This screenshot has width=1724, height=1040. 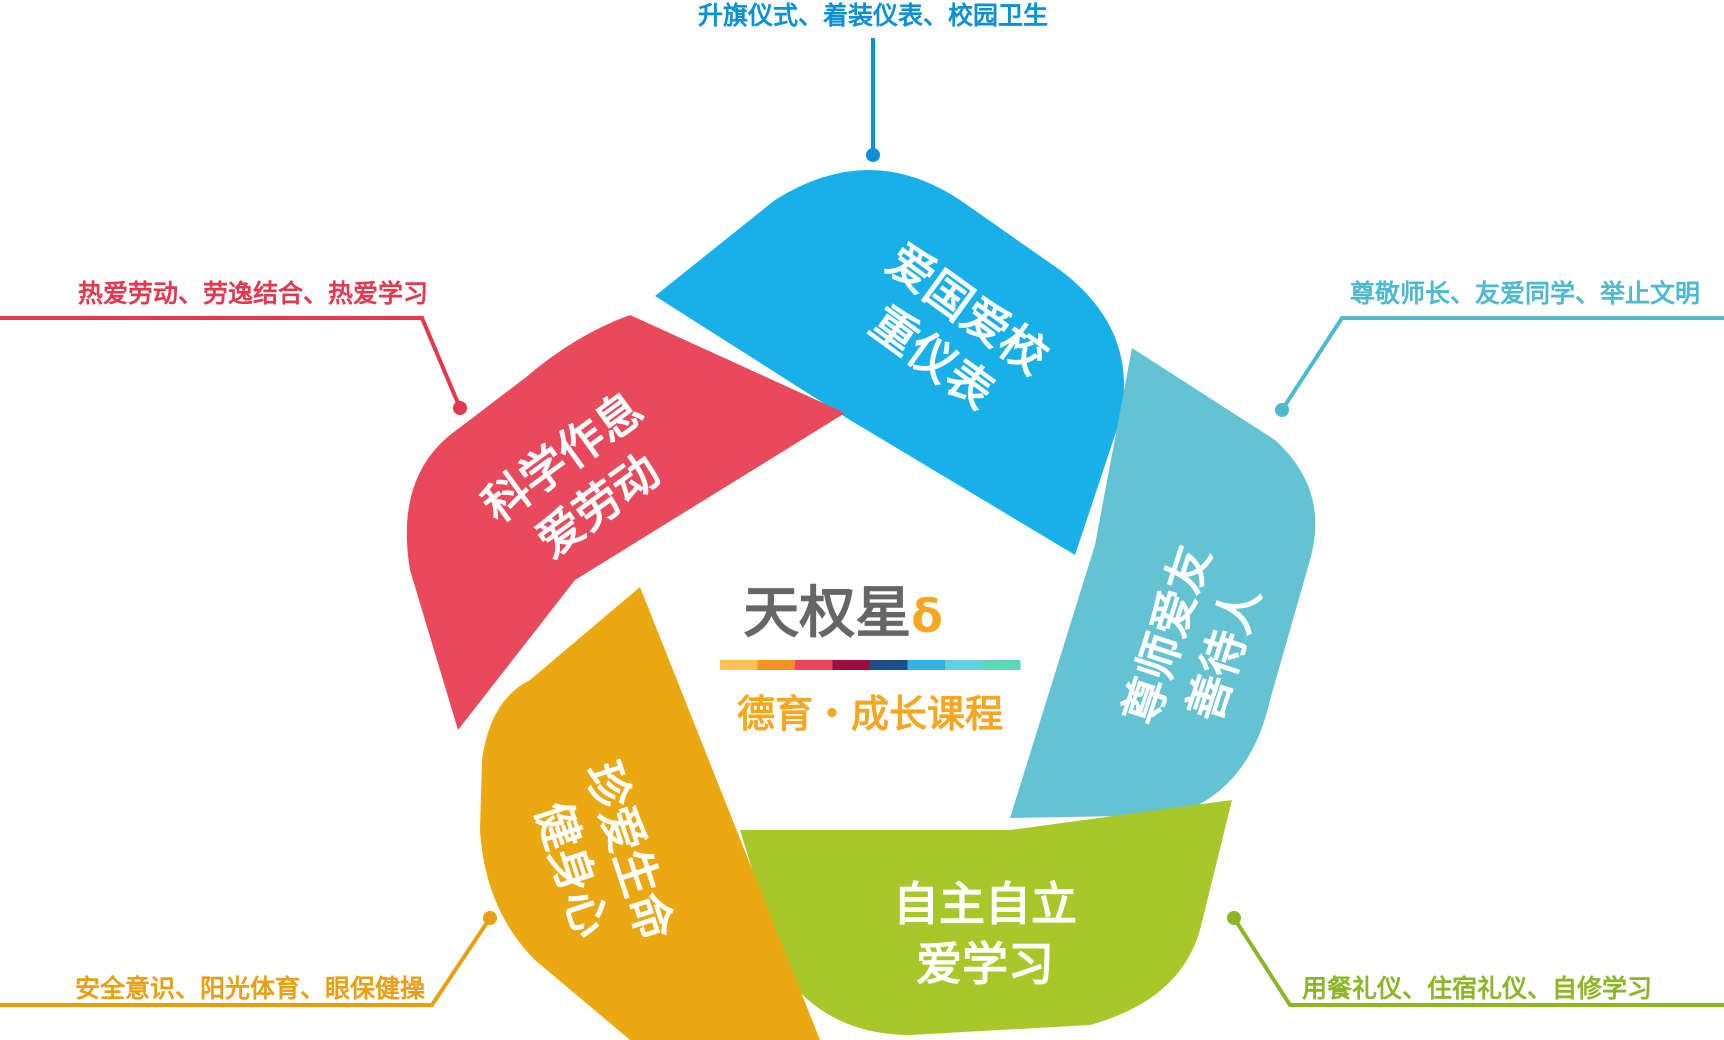 What do you see at coordinates (650, 813) in the screenshot?
I see `segment-orange-shape` at bounding box center [650, 813].